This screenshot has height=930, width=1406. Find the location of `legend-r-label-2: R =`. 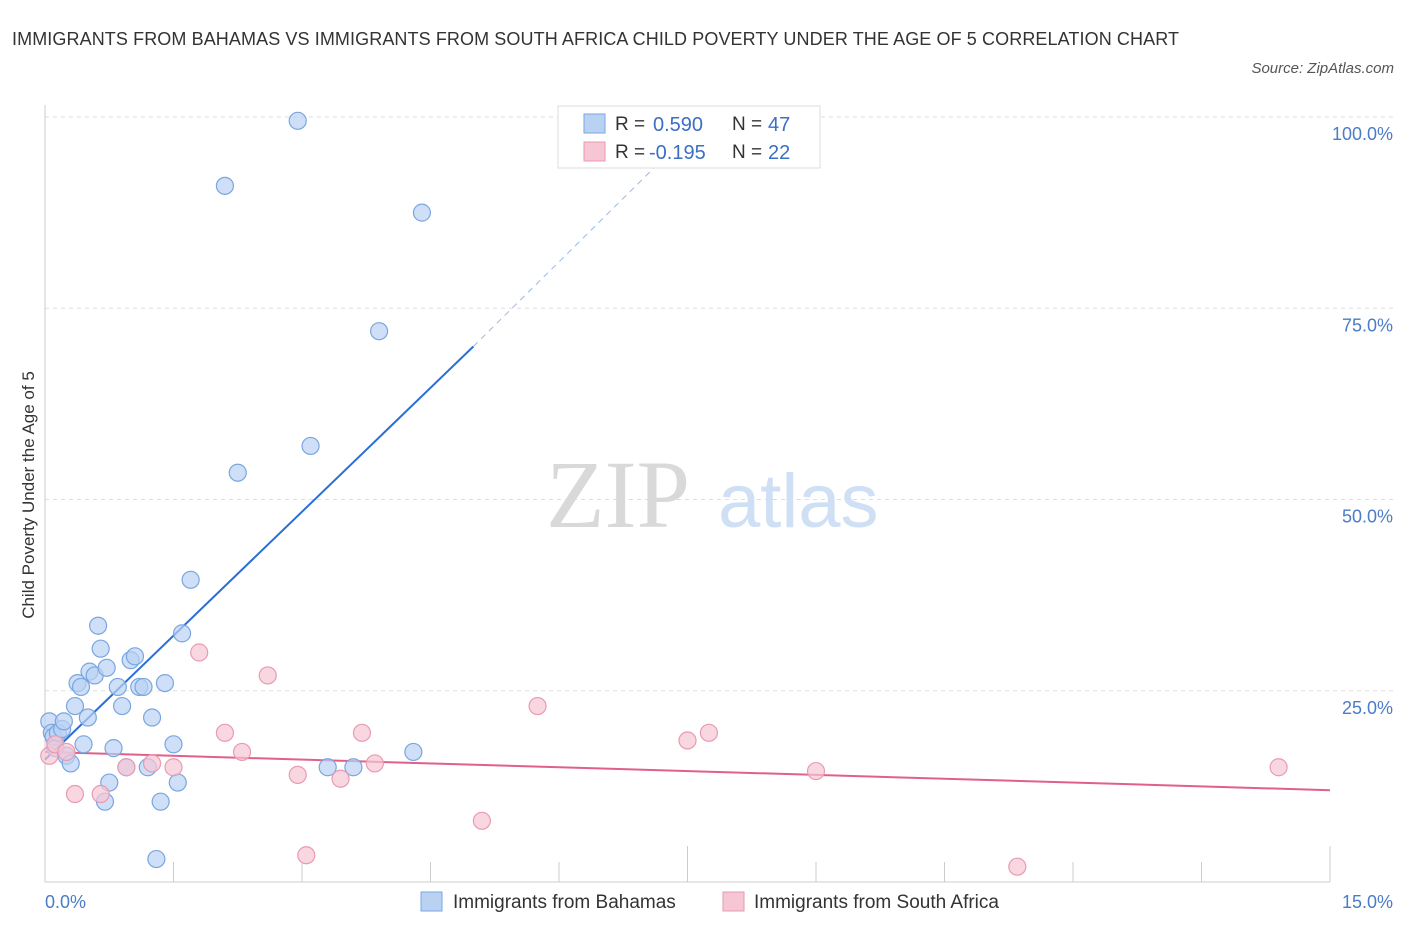

legend-r-label-2: R = is located at coordinates (630, 152).